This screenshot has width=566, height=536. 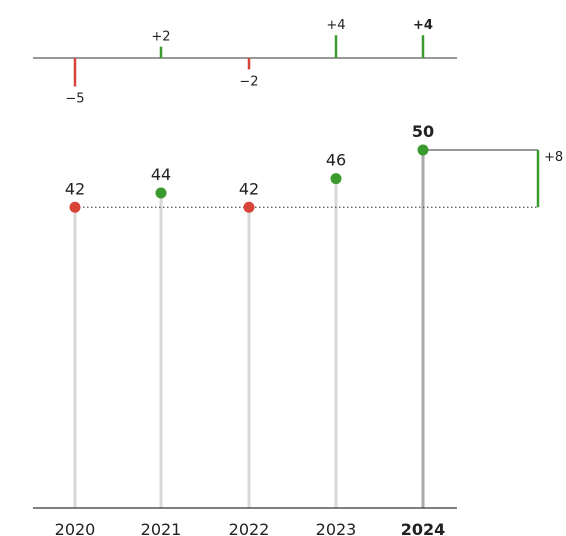 I want to click on x-tick-label: 2021, so click(x=161, y=528).